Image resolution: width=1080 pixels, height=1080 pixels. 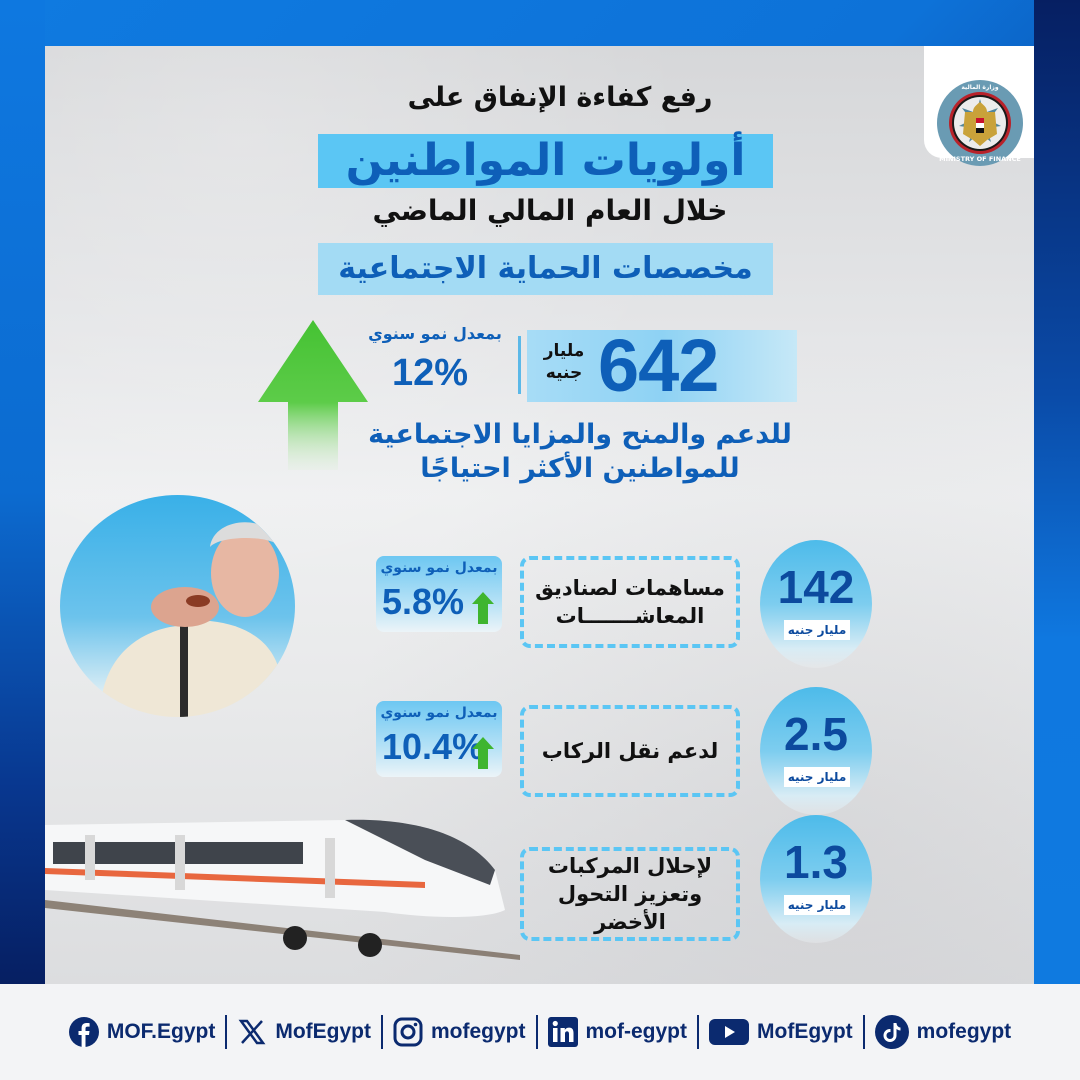 What do you see at coordinates (630, 588) in the screenshot?
I see `description-line1: مساهمات لصناديق` at bounding box center [630, 588].